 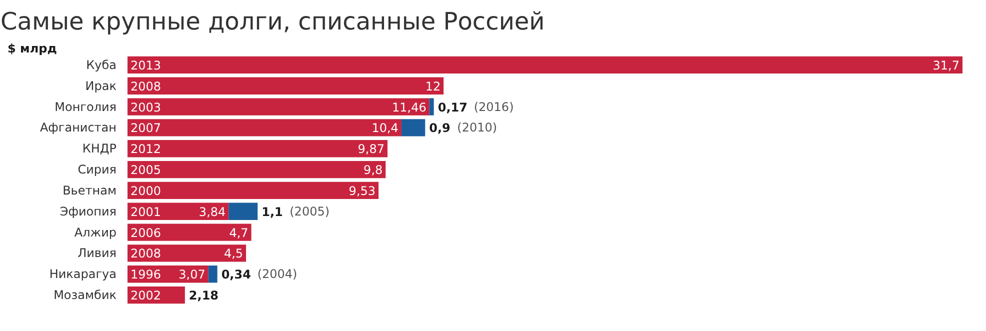 What do you see at coordinates (82, 274) in the screenshot?
I see `y-tick-label: Никарагуа` at bounding box center [82, 274].